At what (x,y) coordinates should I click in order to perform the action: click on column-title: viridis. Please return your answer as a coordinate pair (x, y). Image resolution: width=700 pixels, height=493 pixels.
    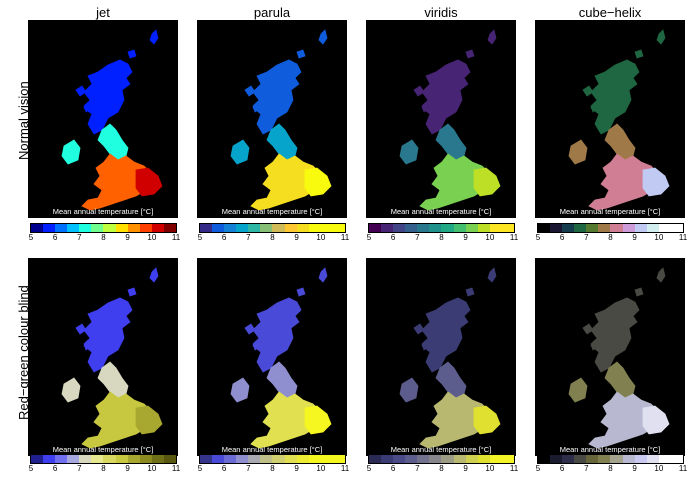
    Looking at the image, I should click on (441, 12).